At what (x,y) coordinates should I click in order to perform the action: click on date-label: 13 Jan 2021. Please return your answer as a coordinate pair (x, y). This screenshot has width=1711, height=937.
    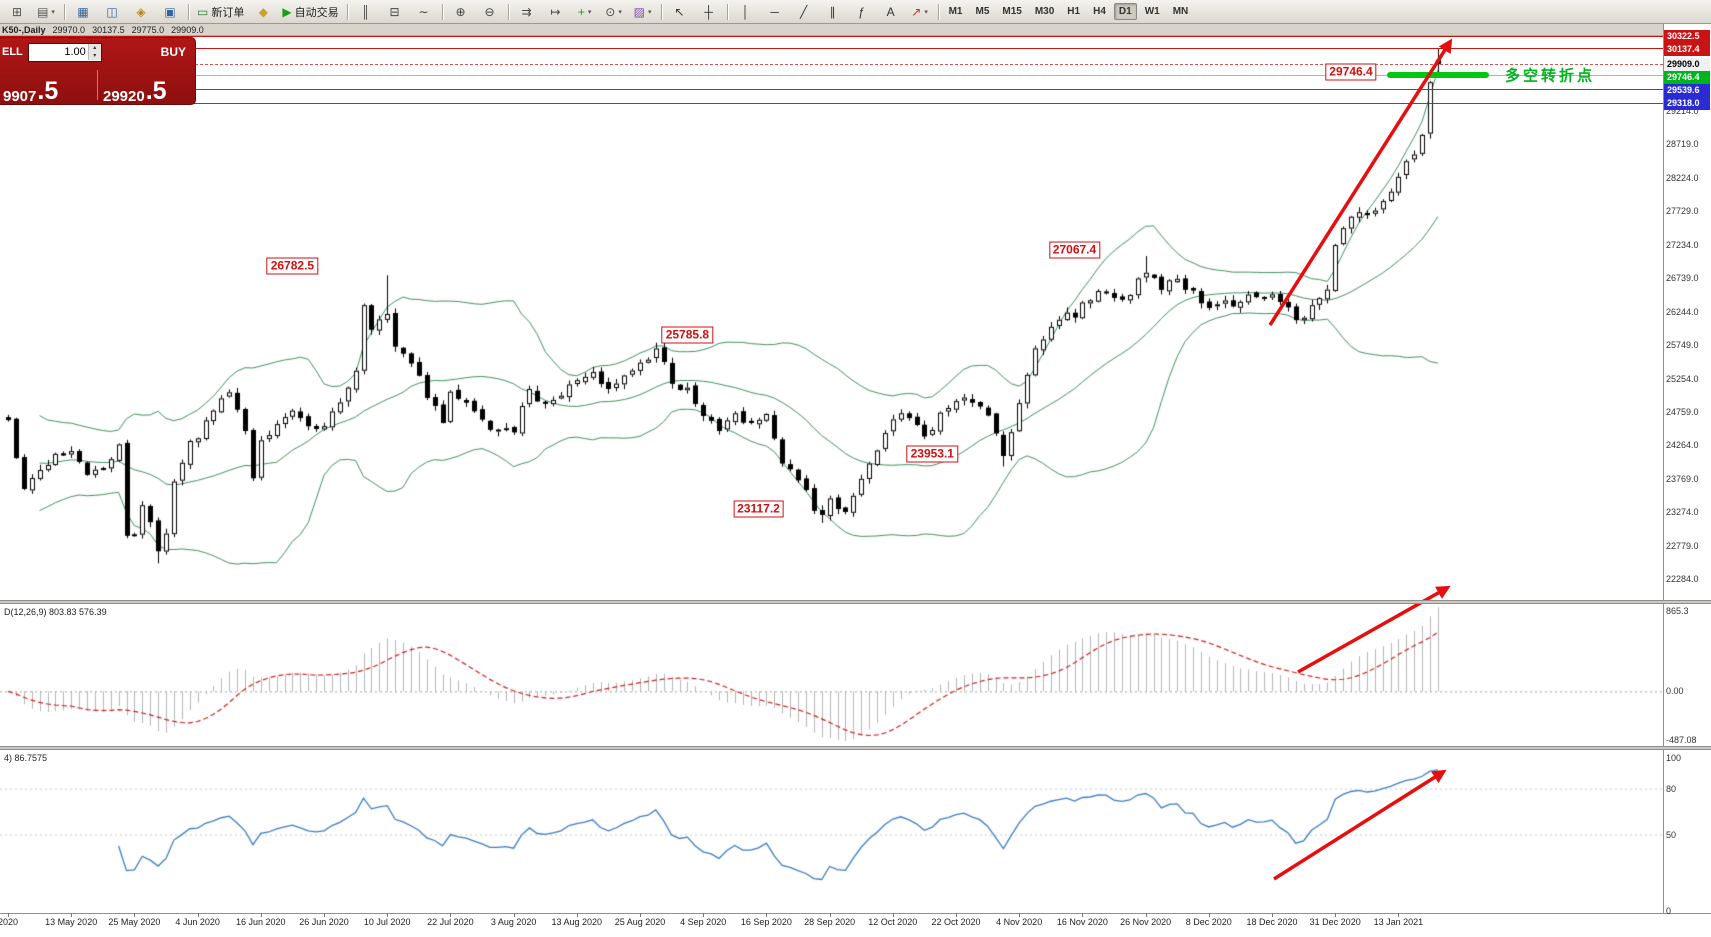
    Looking at the image, I should click on (1398, 922).